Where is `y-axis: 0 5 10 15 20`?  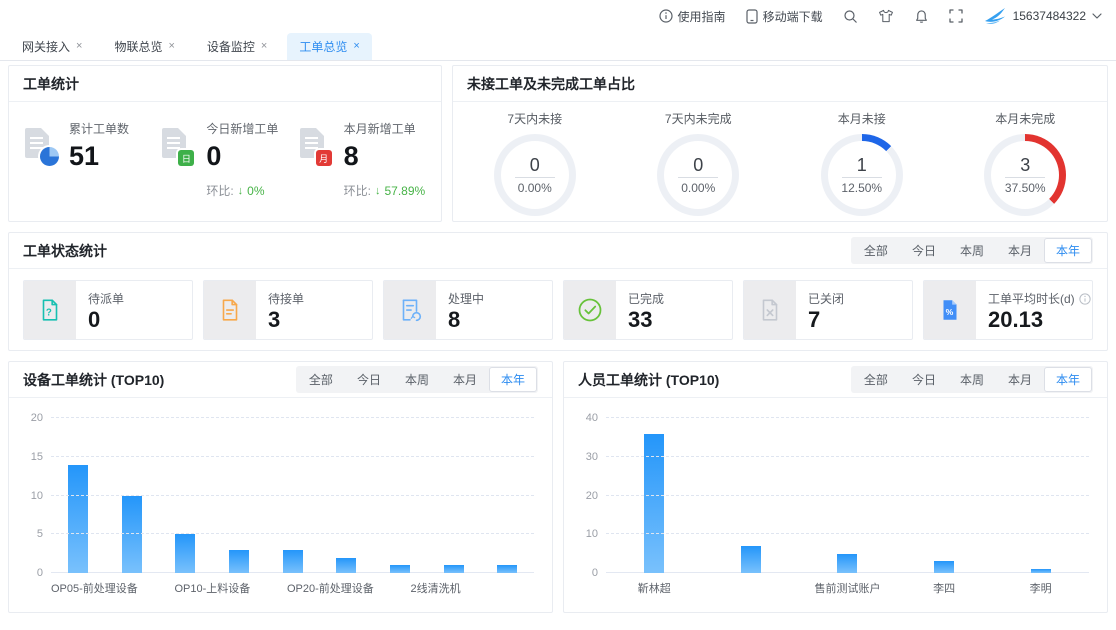 y-axis: 0 5 10 15 20 is located at coordinates (34, 495).